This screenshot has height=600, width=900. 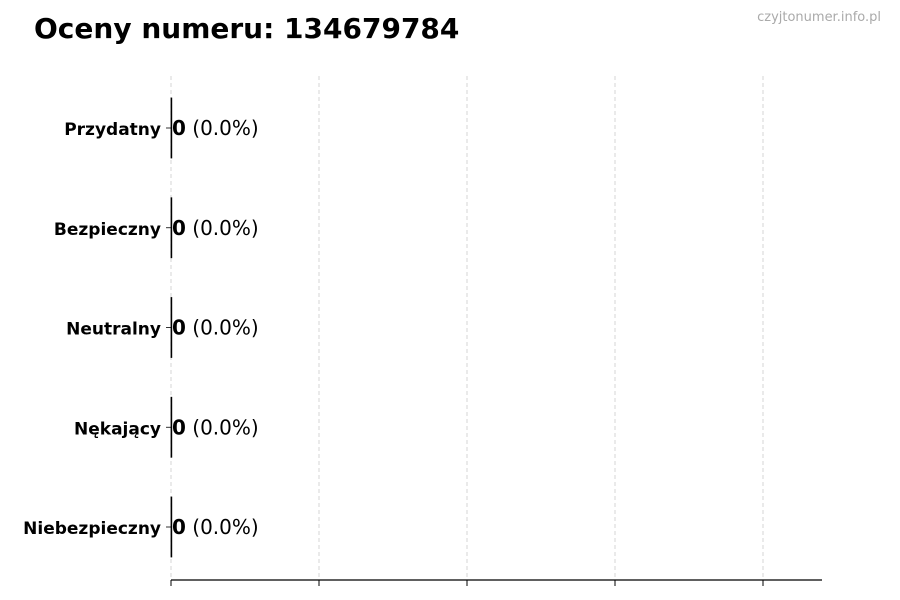 I want to click on y-tick-label: Bezpieczny, so click(x=107, y=230).